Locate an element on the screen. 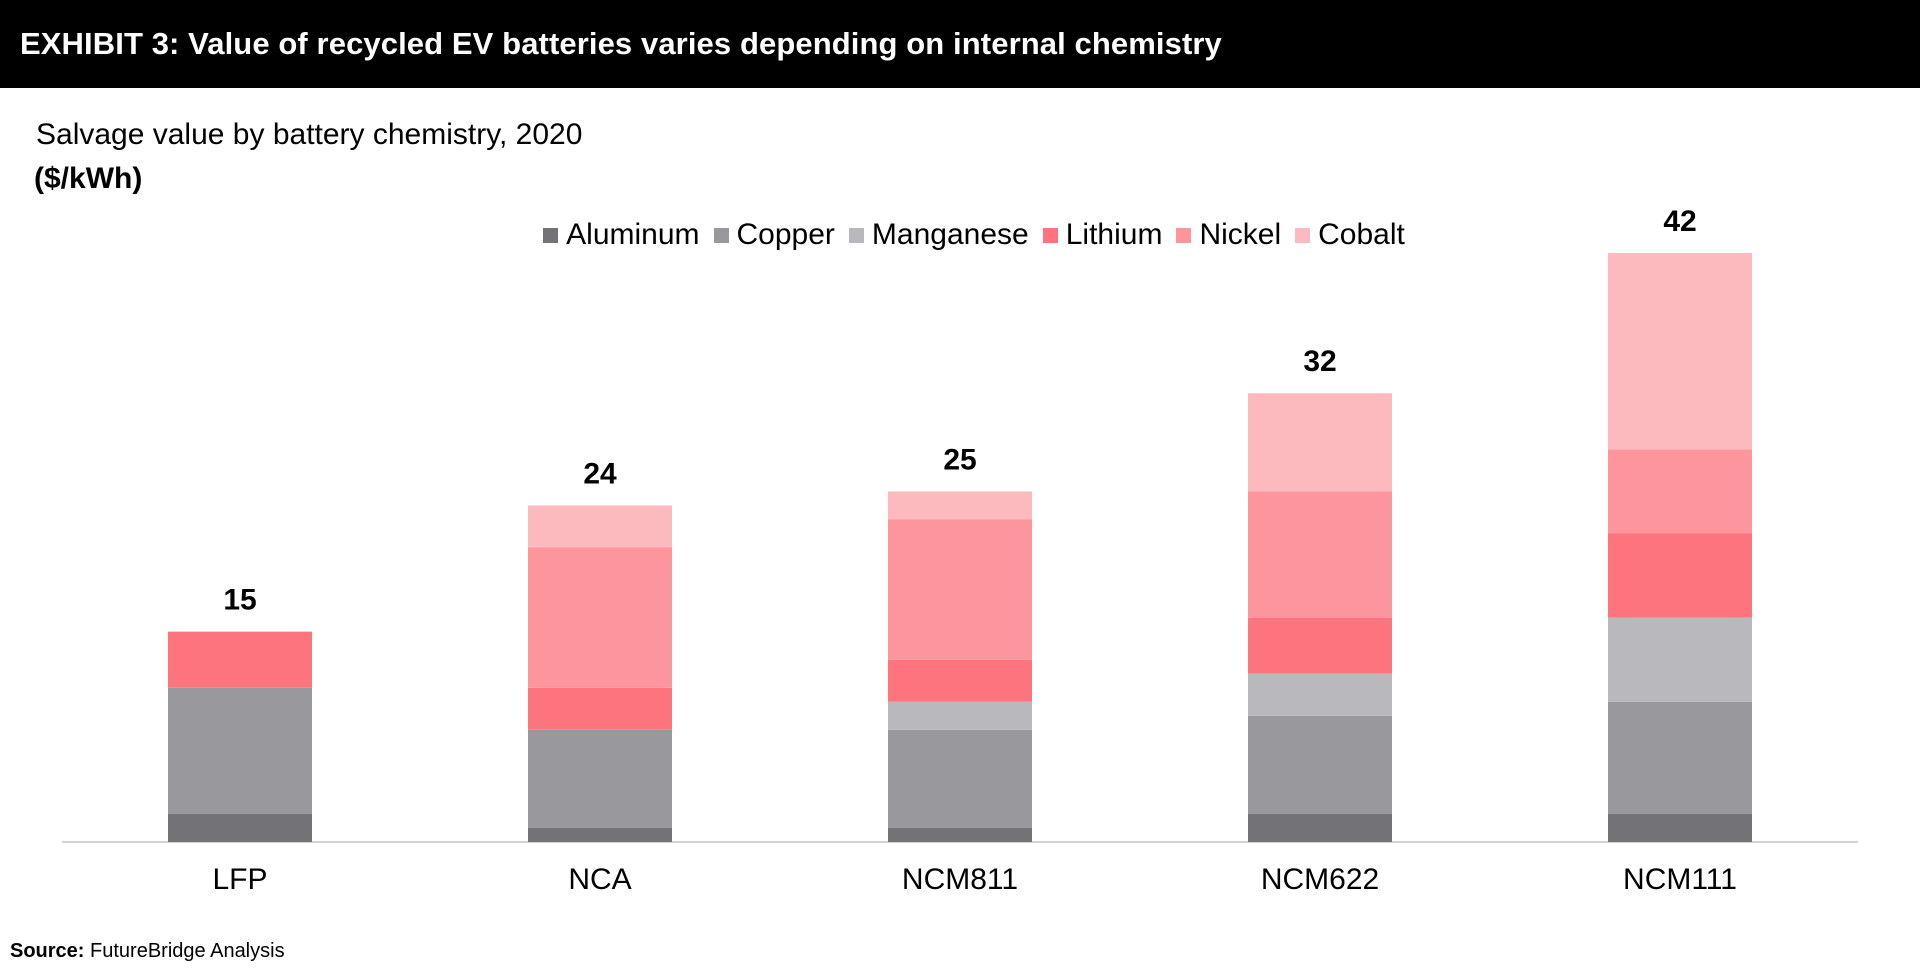 The height and width of the screenshot is (975, 1920). bar-segment-ncm622-aluminum is located at coordinates (1320, 827).